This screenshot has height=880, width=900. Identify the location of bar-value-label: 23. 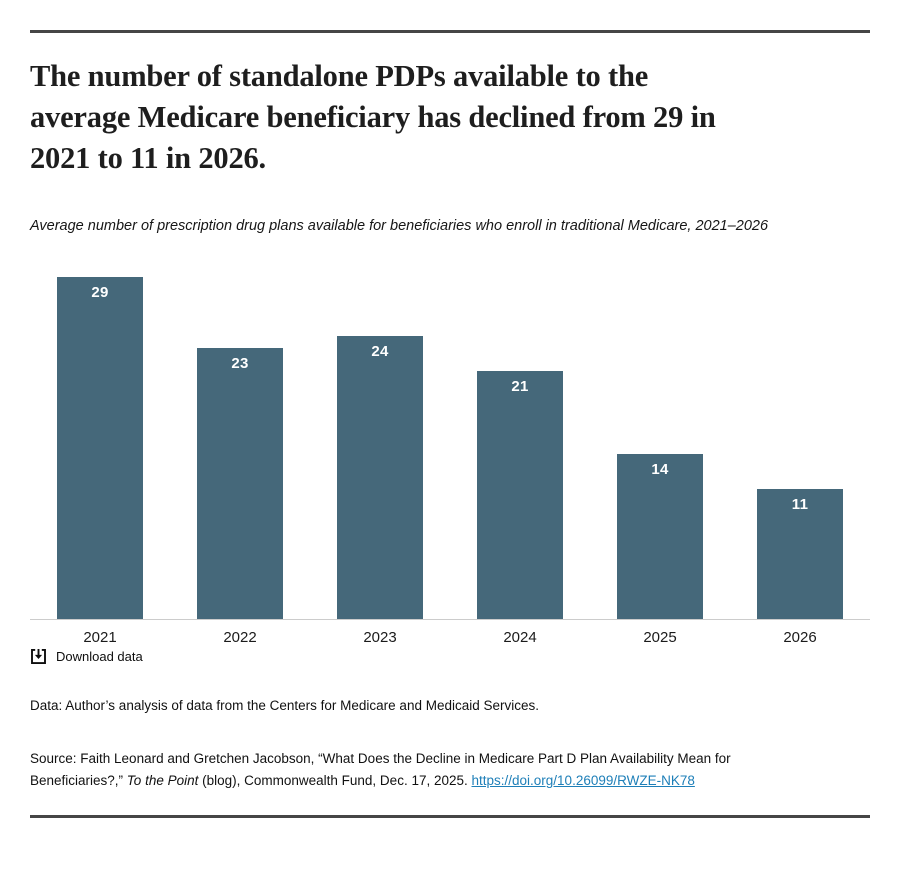
(240, 363).